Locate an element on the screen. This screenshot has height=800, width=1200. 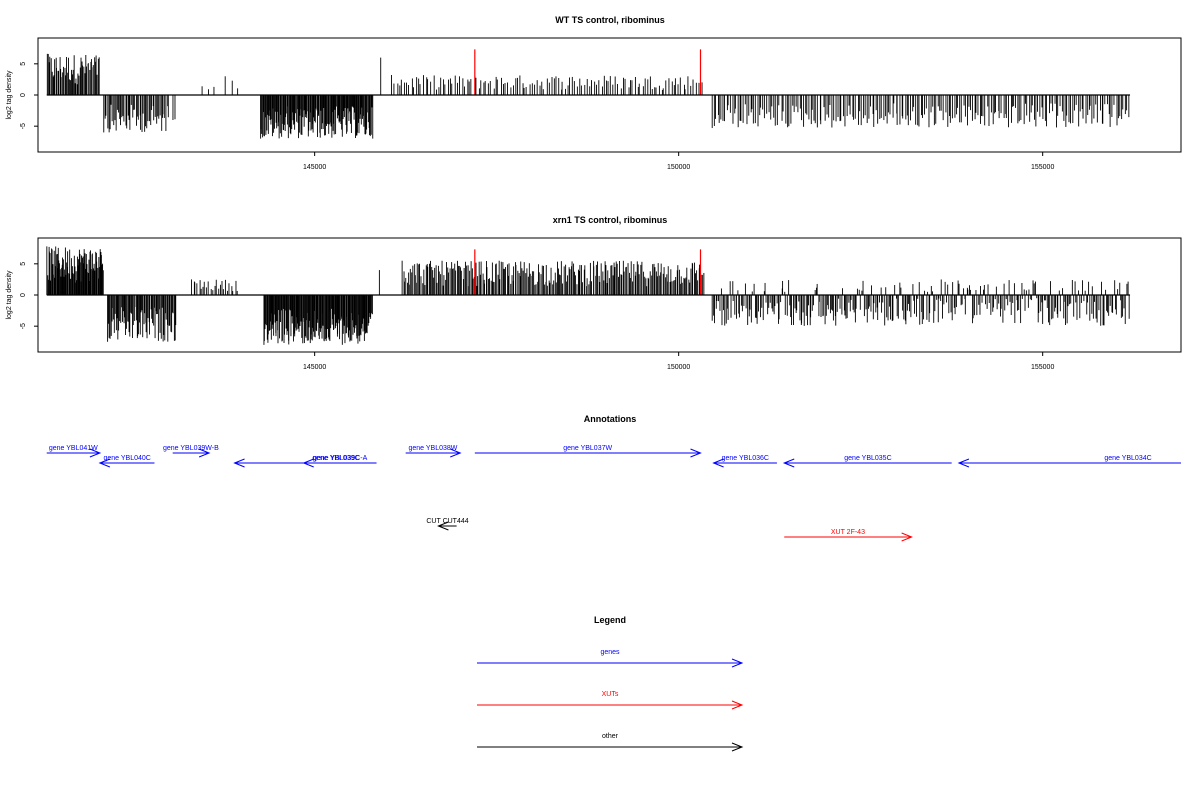
annotation-label: gene YBL035C is located at coordinates (867, 458).